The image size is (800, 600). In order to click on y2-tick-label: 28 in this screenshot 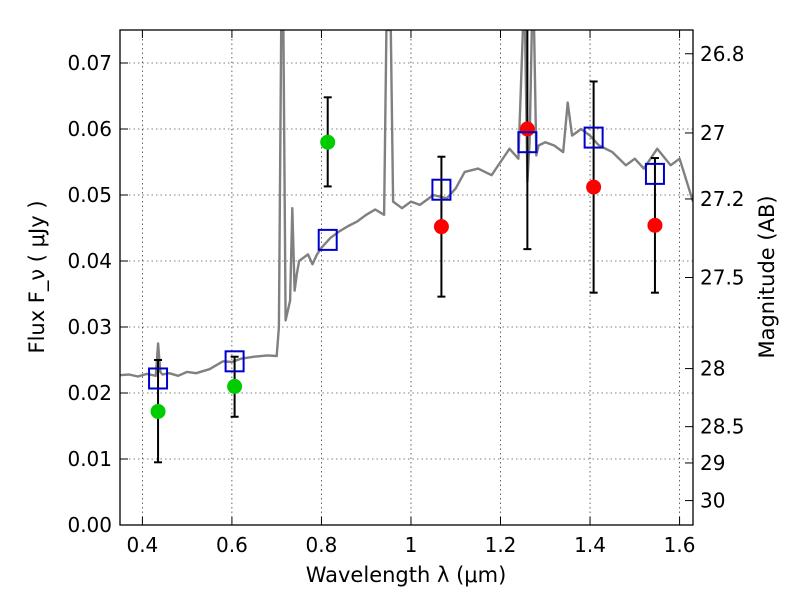, I will do `click(712, 369)`.